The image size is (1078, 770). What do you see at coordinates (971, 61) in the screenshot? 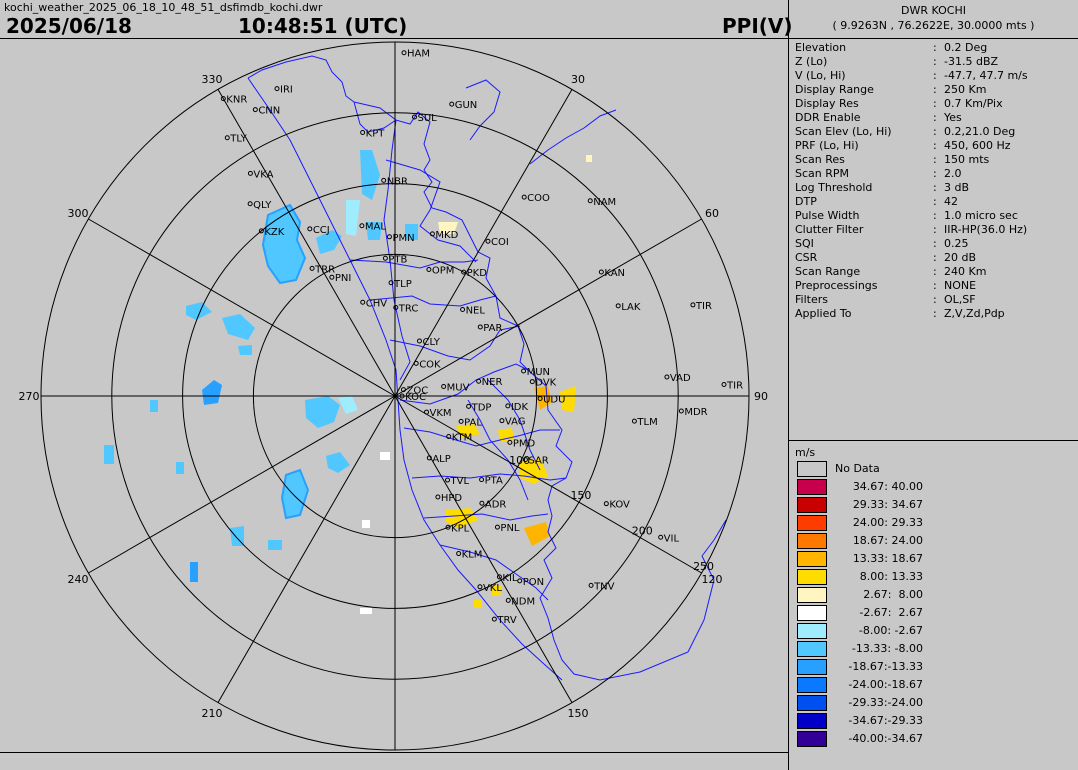
I see `parameter-value: -31.5 dBZ` at bounding box center [971, 61].